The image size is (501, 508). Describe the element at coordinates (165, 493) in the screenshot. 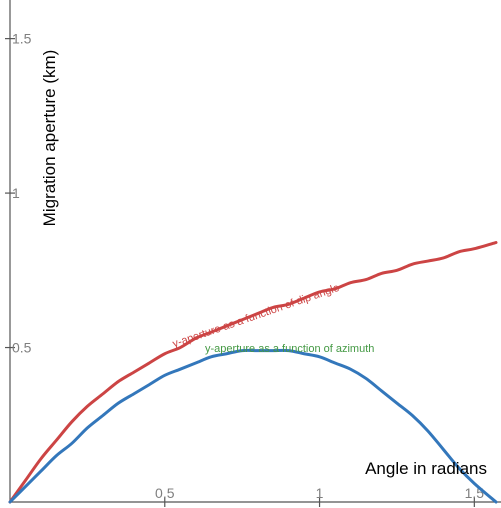

I see `x-tick-label: 0.5` at that location.